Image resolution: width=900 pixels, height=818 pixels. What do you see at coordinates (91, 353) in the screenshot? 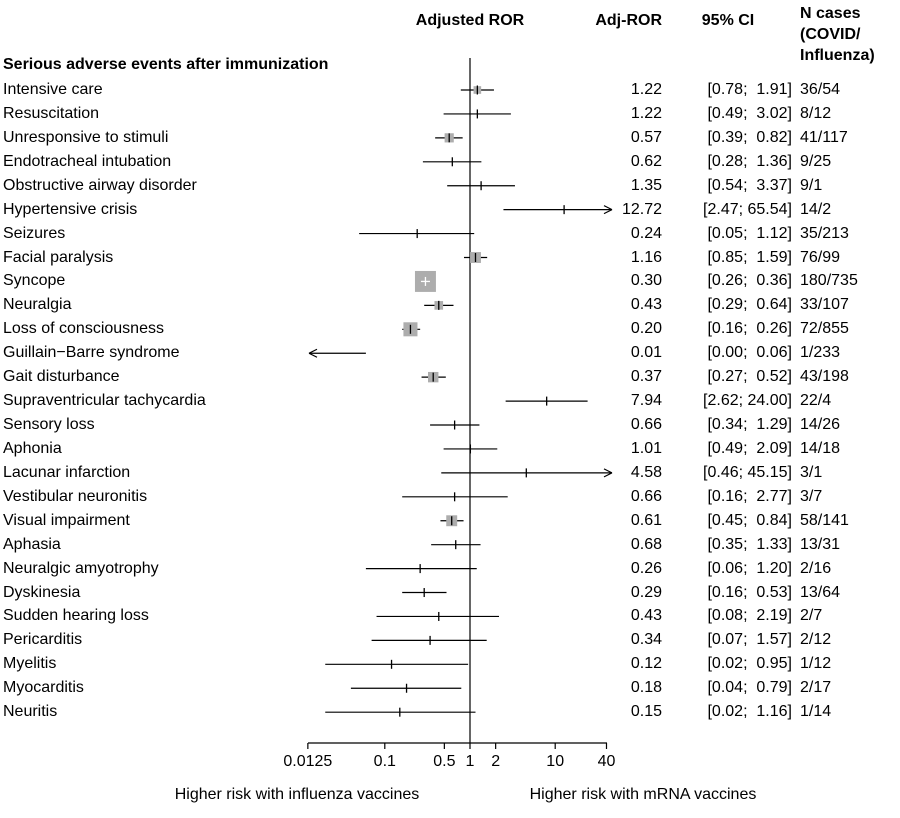
I see `row-label: Guillain−Barre syndrome` at bounding box center [91, 353].